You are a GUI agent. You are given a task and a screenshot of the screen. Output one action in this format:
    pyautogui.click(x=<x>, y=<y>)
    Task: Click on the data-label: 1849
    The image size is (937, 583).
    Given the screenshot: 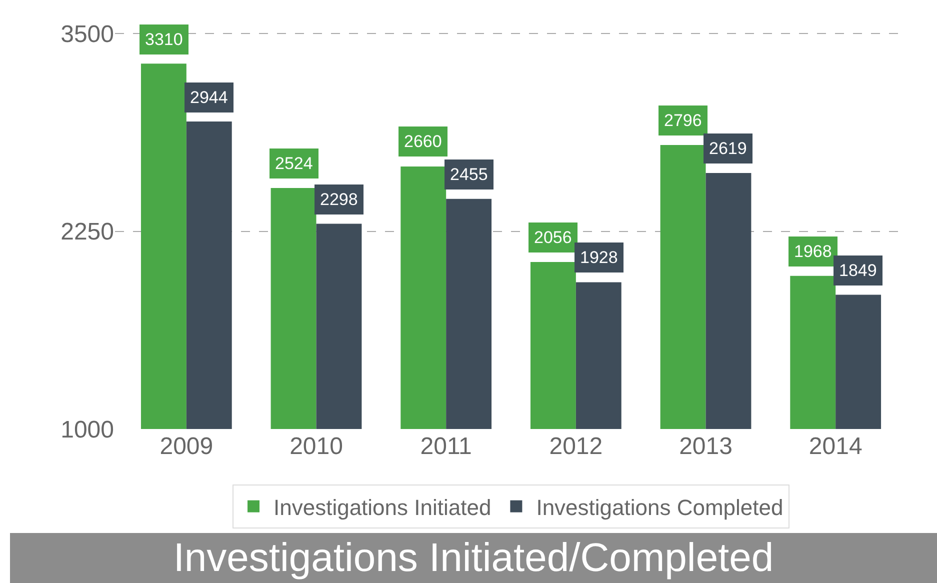 What is the action you would take?
    pyautogui.click(x=858, y=270)
    